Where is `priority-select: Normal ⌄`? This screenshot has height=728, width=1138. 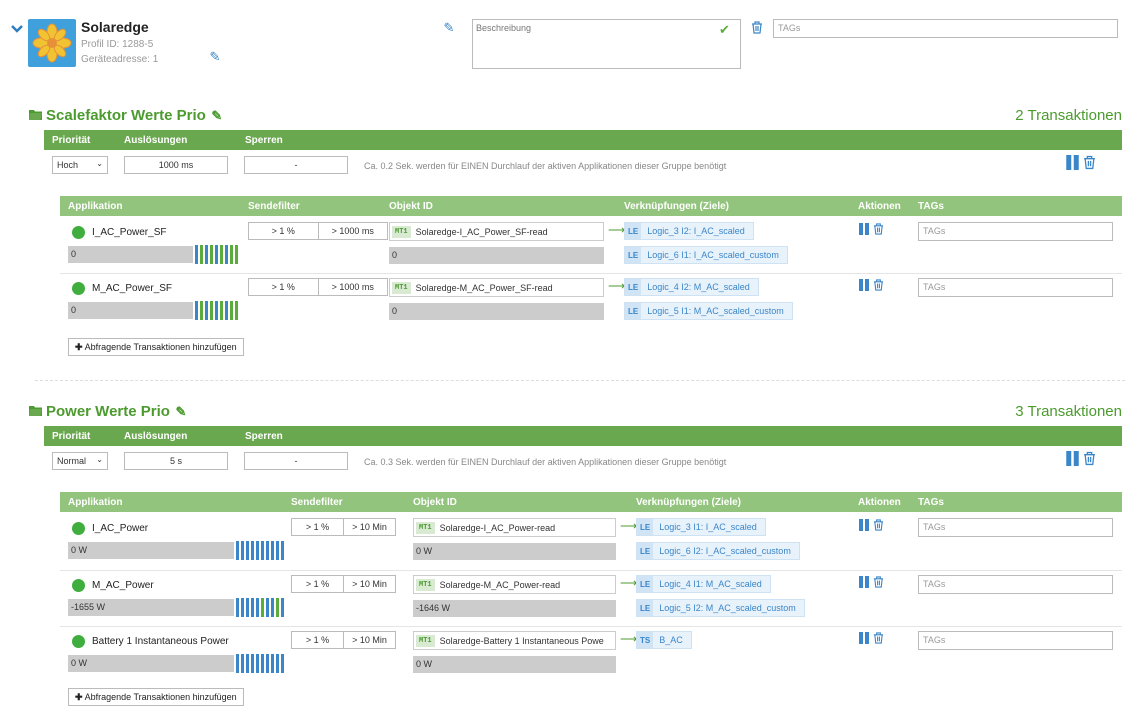 priority-select: Normal ⌄ is located at coordinates (80, 461).